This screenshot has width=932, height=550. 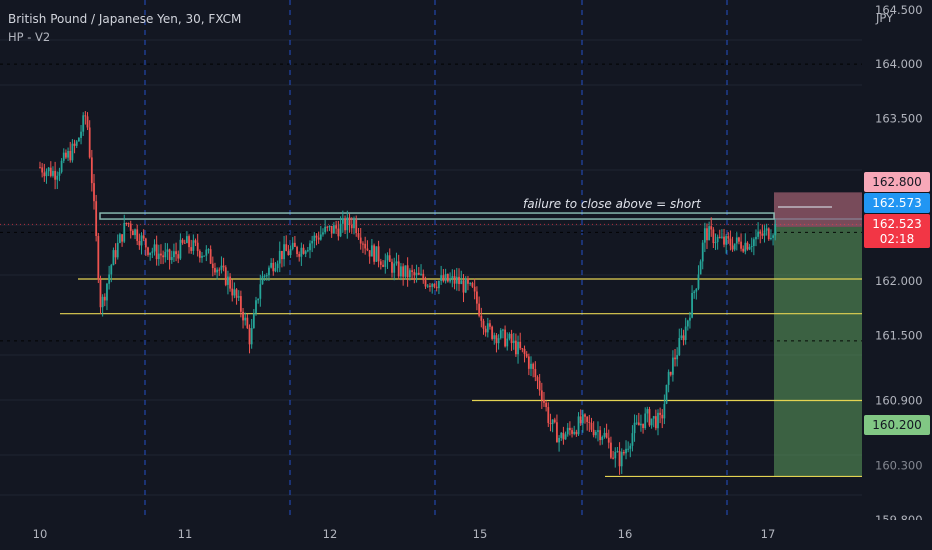 I want to click on trade-zones, so click(x=818, y=334).